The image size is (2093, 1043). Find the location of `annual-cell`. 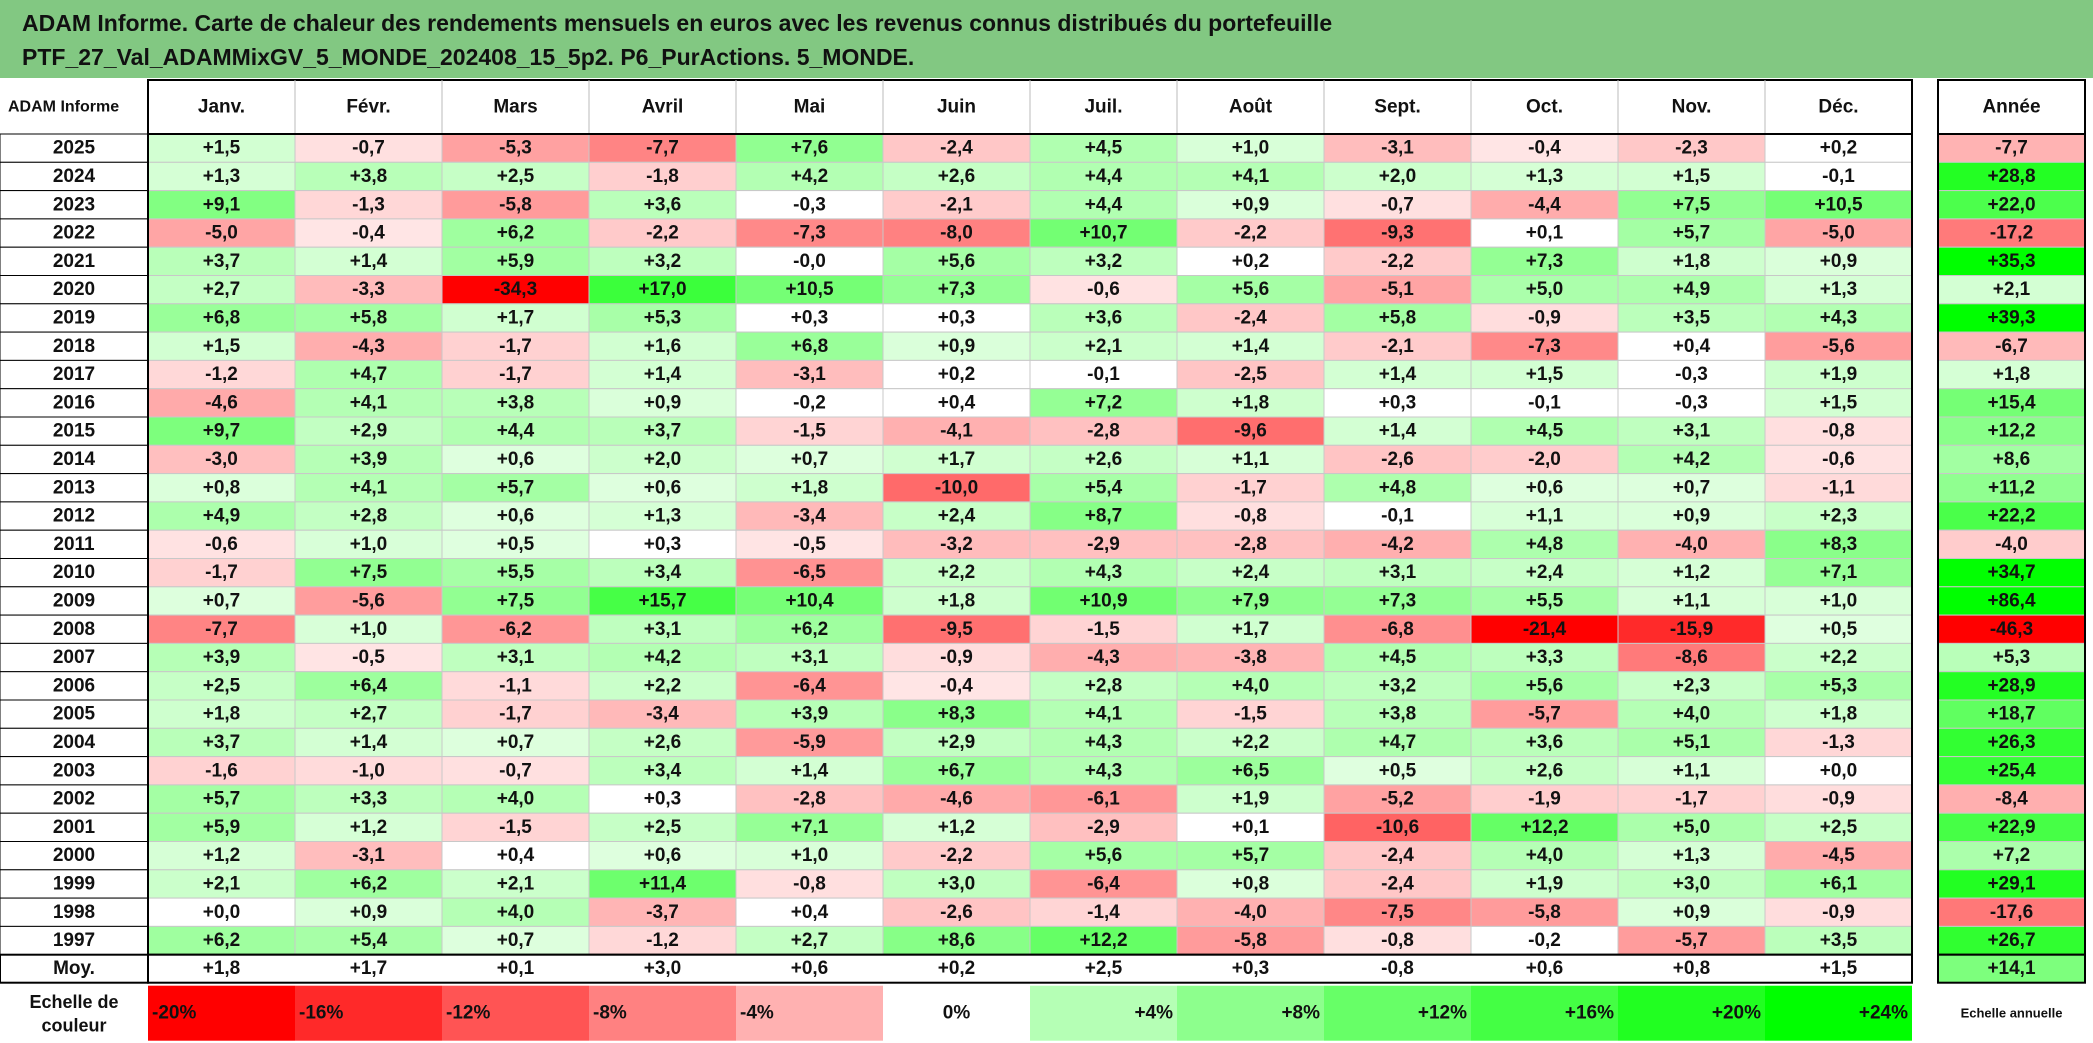

annual-cell is located at coordinates (2011, 374).